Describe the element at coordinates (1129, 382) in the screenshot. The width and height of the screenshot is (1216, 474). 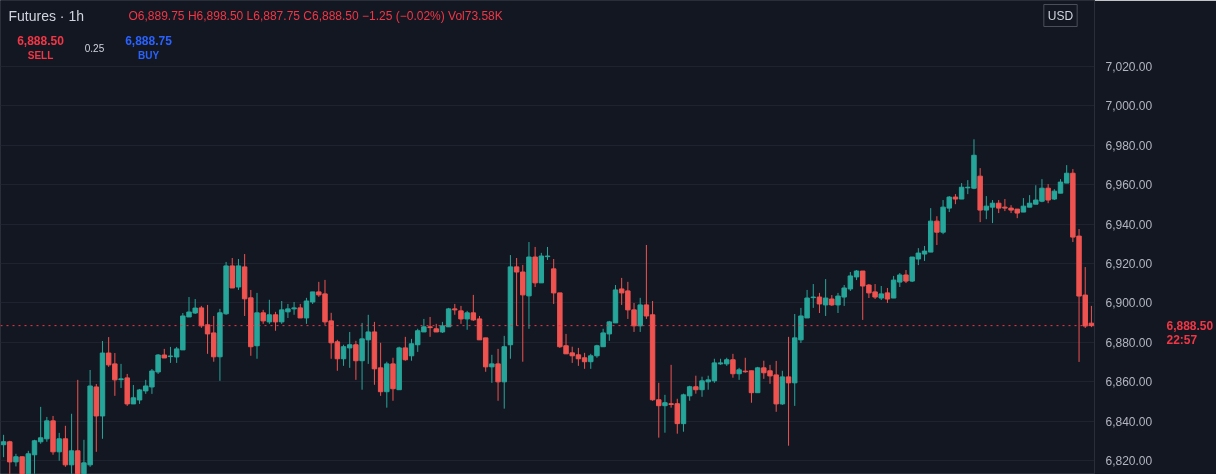
I see `y-tick-label: 6,860.00` at that location.